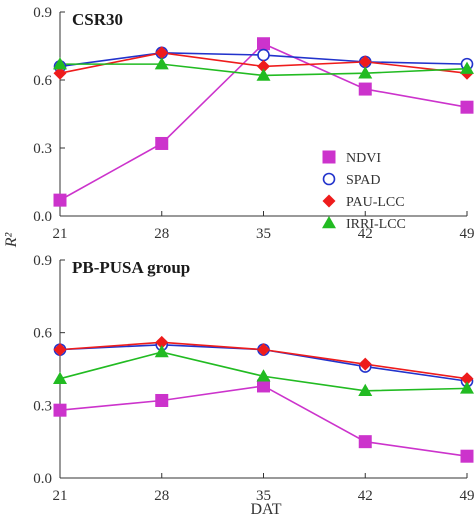 Image resolution: width=474 pixels, height=518 pixels. Describe the element at coordinates (131, 267) in the screenshot. I see `panel-title: PB-PUSA group` at that location.